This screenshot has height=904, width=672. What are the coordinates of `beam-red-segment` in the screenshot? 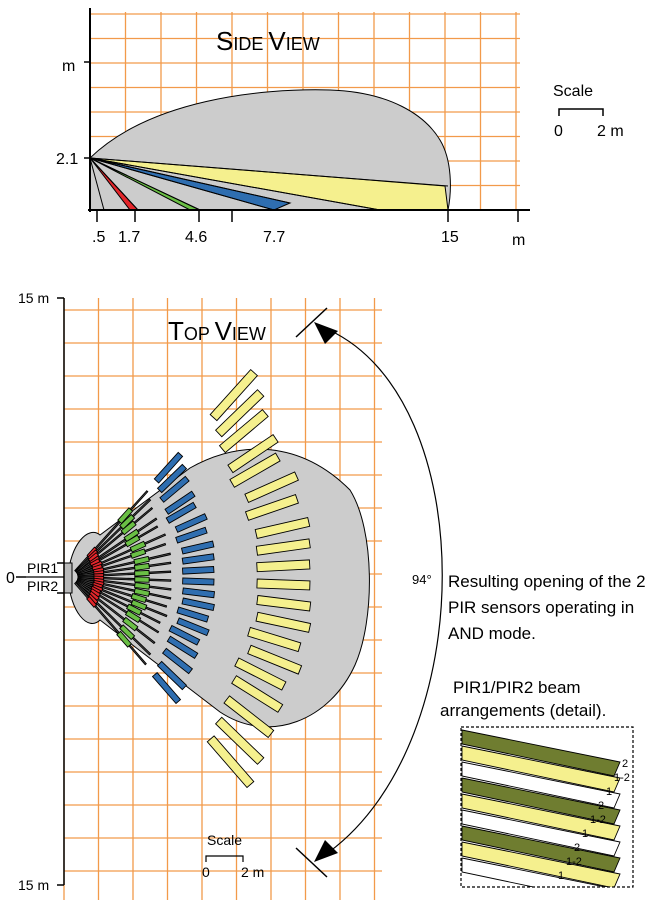 It's located at (92, 601).